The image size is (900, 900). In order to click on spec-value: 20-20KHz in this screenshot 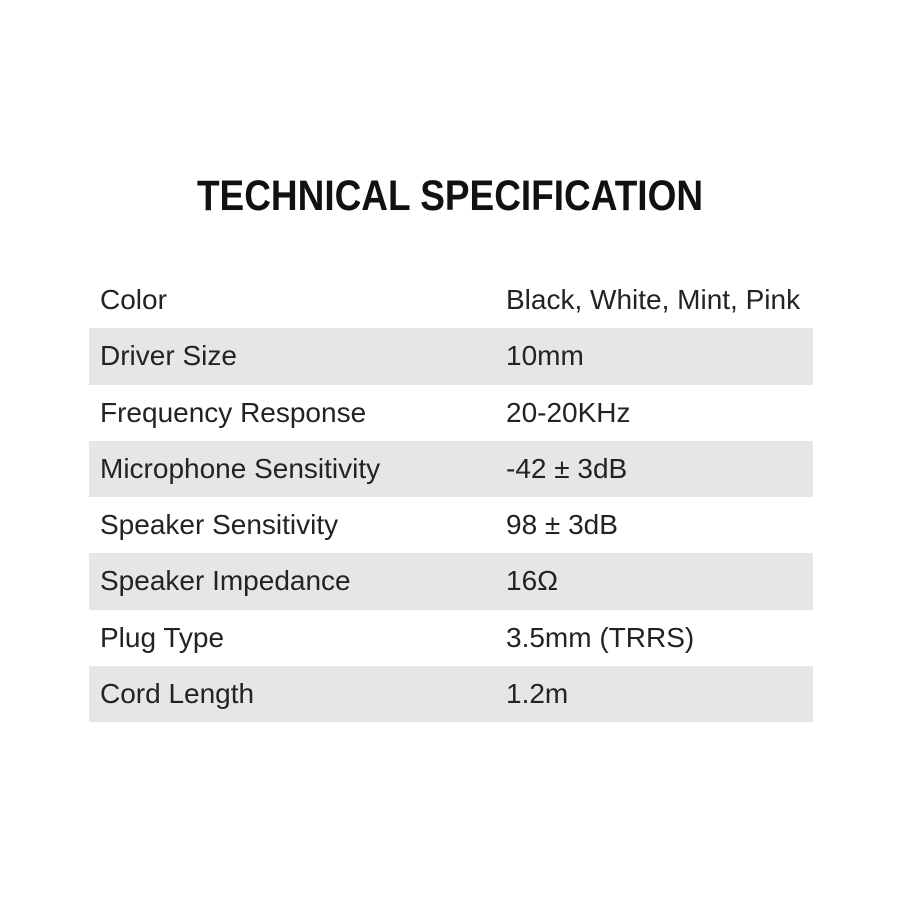, I will do `click(568, 412)`.